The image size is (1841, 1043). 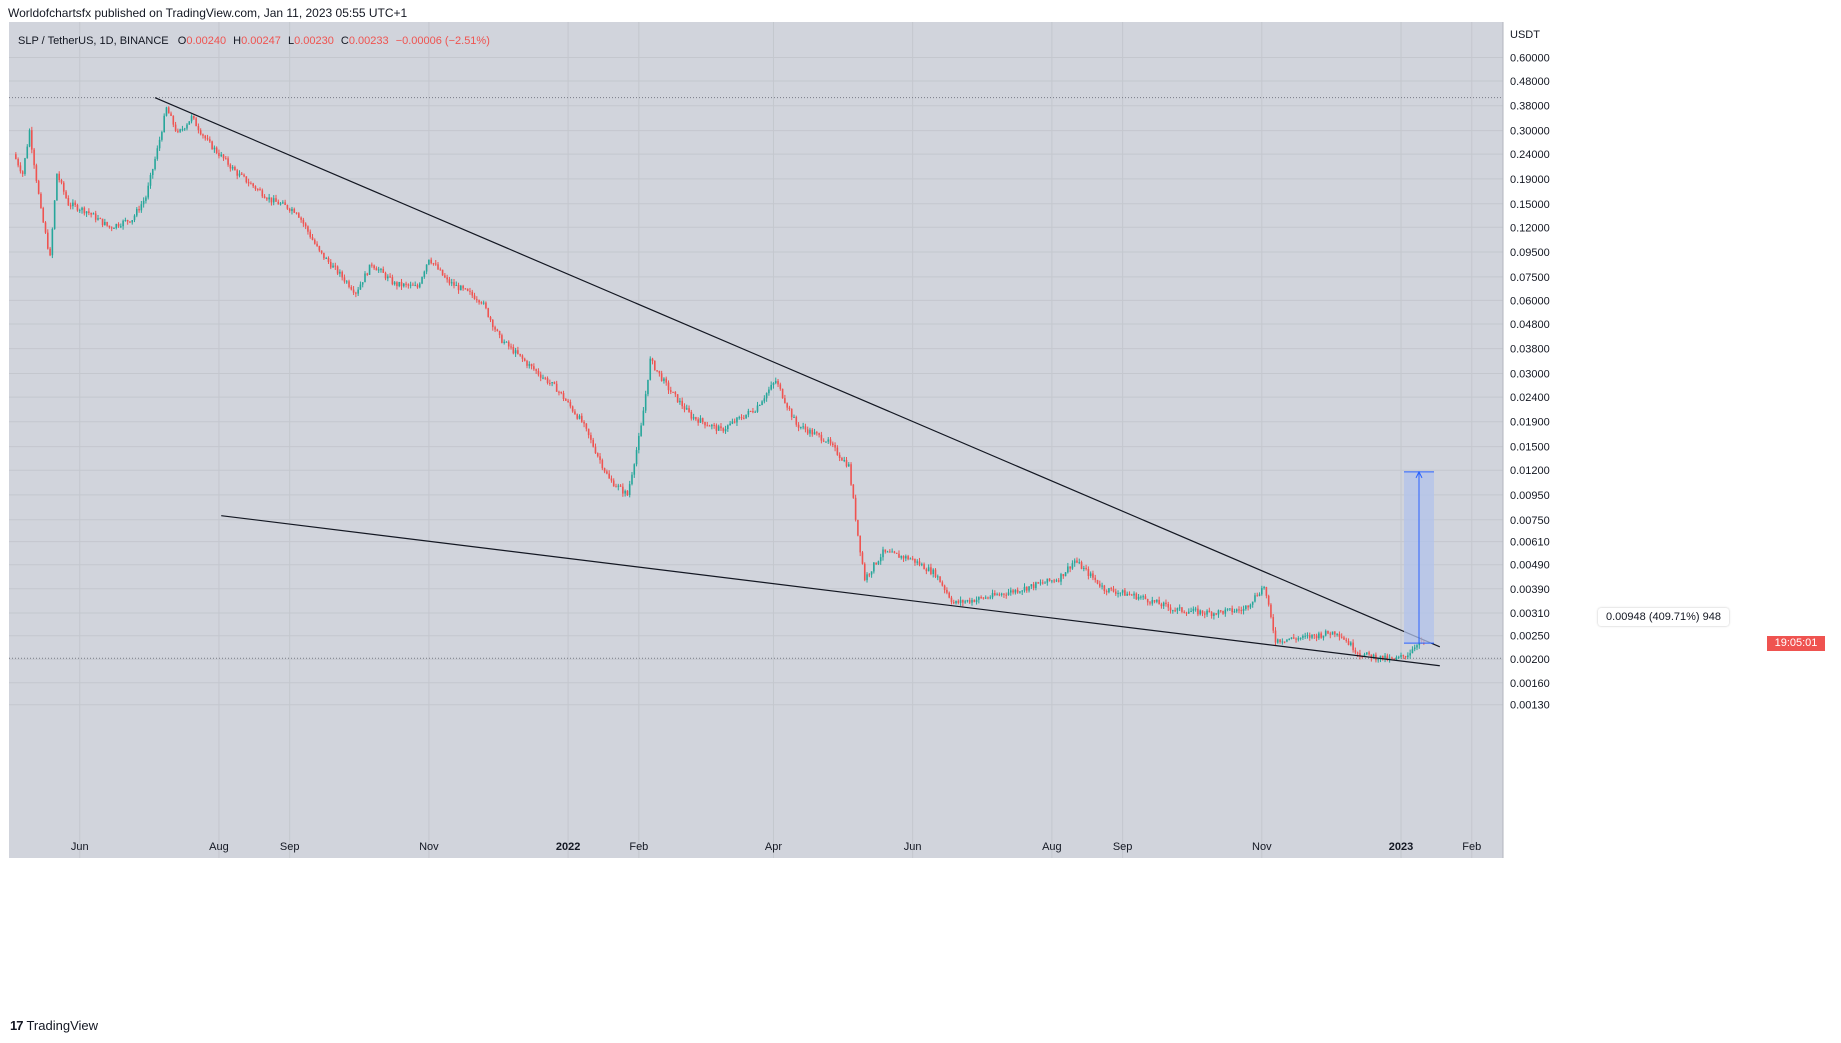 I want to click on tradingview-logo: 17 TradingView, so click(x=54, y=1025).